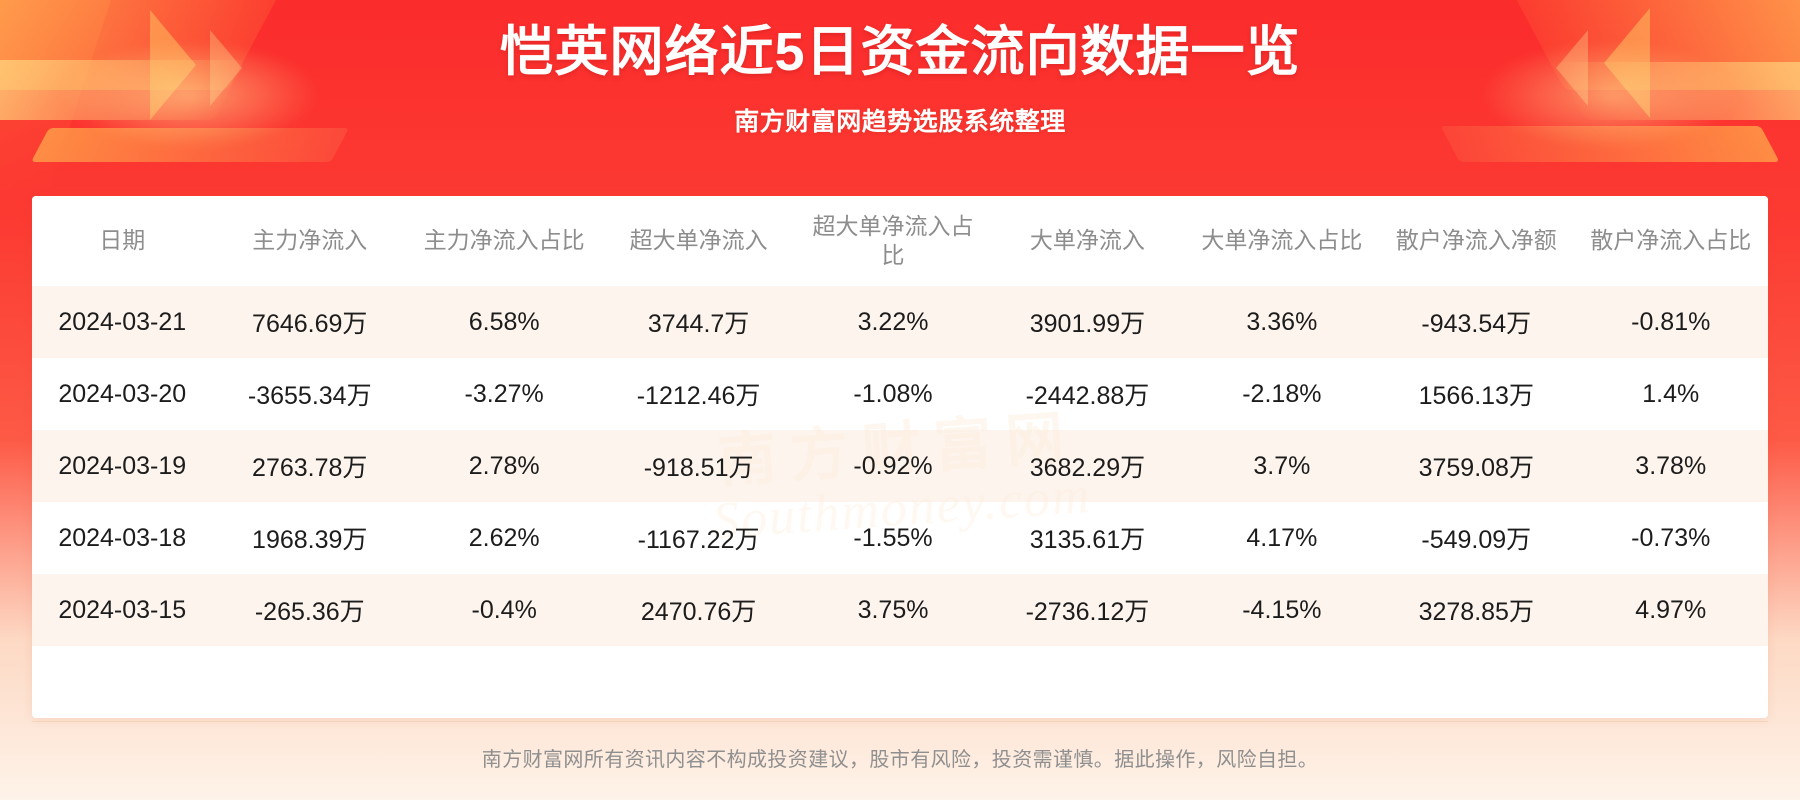 The image size is (1800, 800). What do you see at coordinates (504, 466) in the screenshot?
I see `cell-main-pct: 2.78%` at bounding box center [504, 466].